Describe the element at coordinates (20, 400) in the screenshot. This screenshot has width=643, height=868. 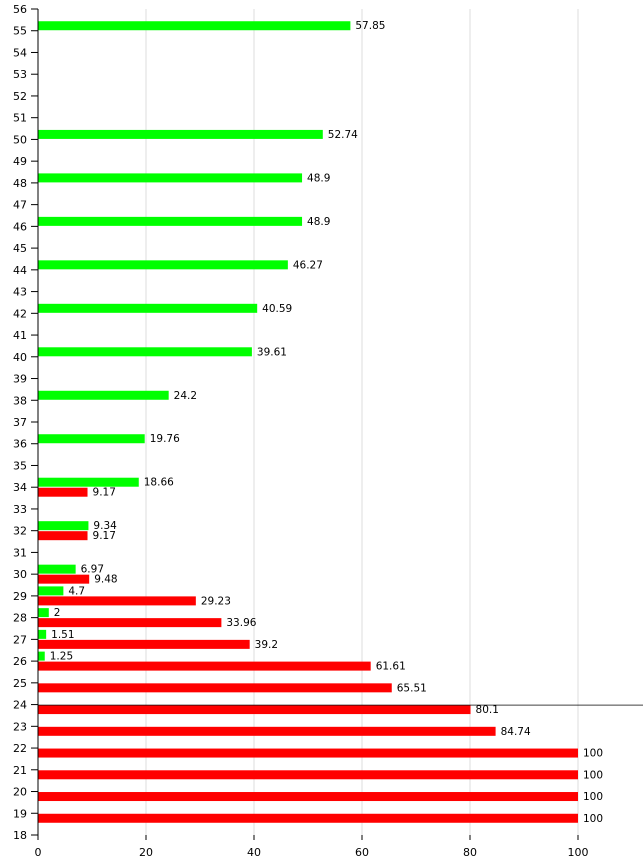
I see `y-tick-label: 38` at that location.